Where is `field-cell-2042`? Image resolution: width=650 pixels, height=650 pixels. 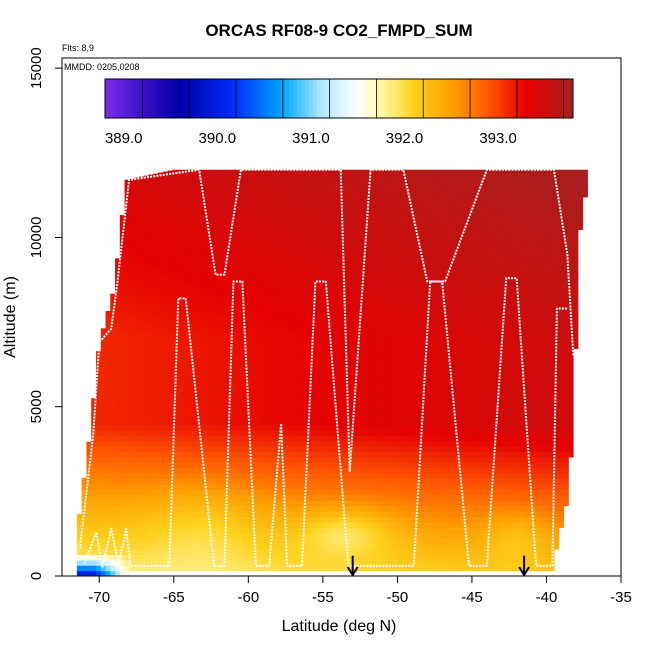 field-cell-2042 is located at coordinates (232, 497).